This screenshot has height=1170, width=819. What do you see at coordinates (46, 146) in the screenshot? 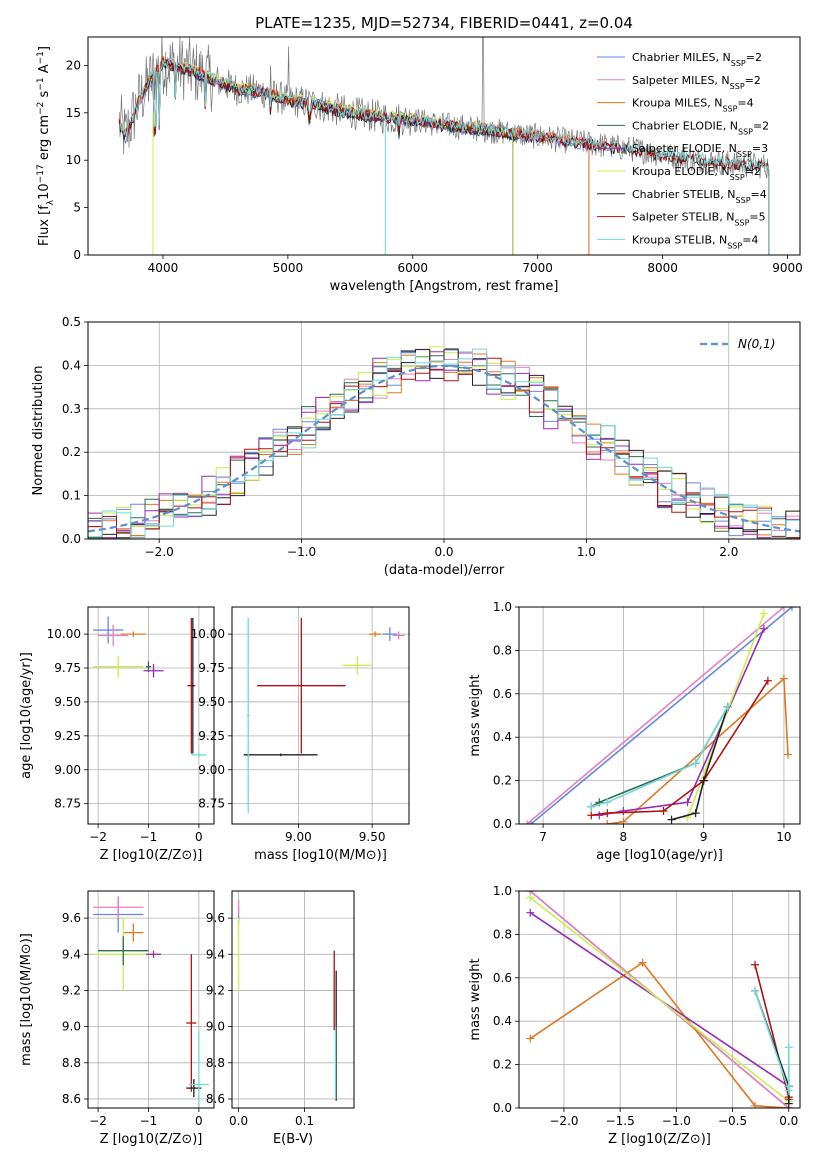
I see `y-axis-label: Flux [fλ10−17 erg cm−2 s−1 A−1]` at bounding box center [46, 146].